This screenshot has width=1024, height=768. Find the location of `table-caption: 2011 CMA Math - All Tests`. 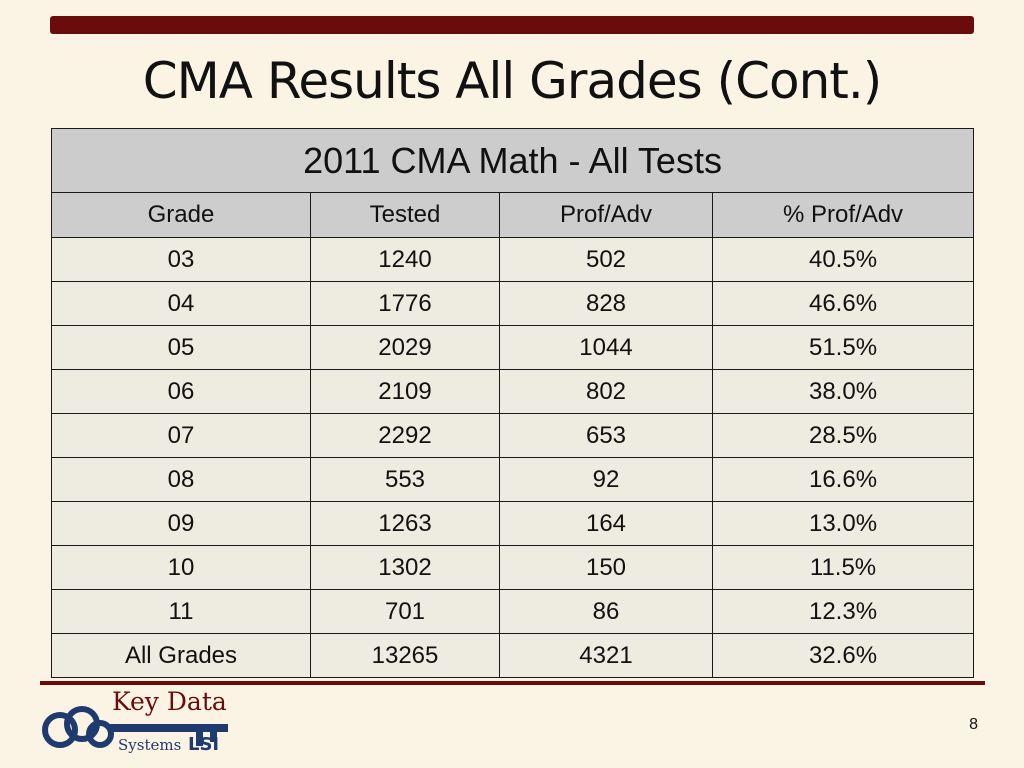

table-caption: 2011 CMA Math - All Tests is located at coordinates (512, 160).